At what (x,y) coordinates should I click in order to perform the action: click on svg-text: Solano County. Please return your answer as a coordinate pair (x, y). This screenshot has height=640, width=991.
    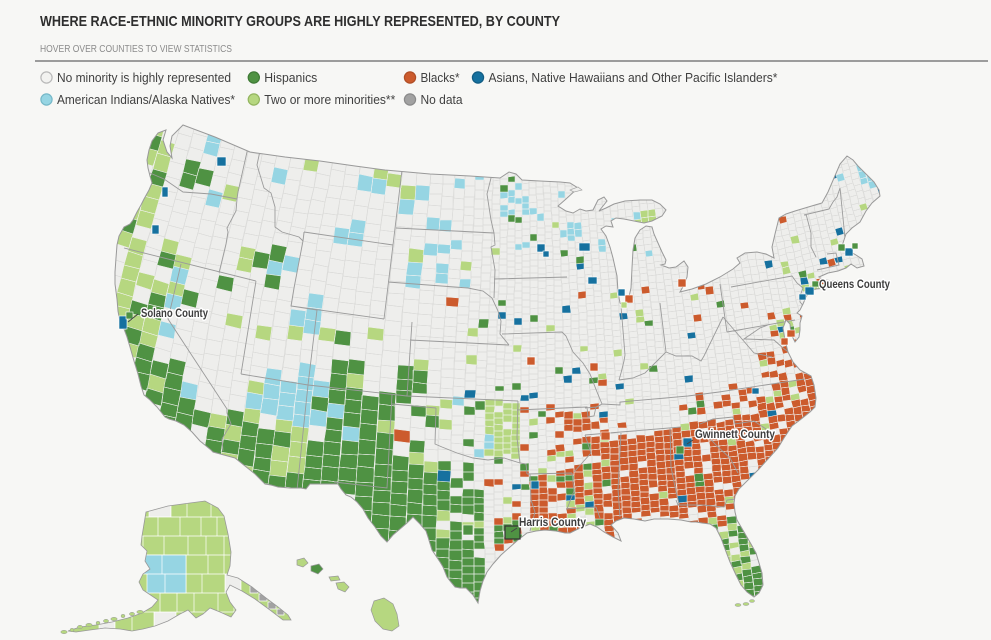
    Looking at the image, I should click on (174, 313).